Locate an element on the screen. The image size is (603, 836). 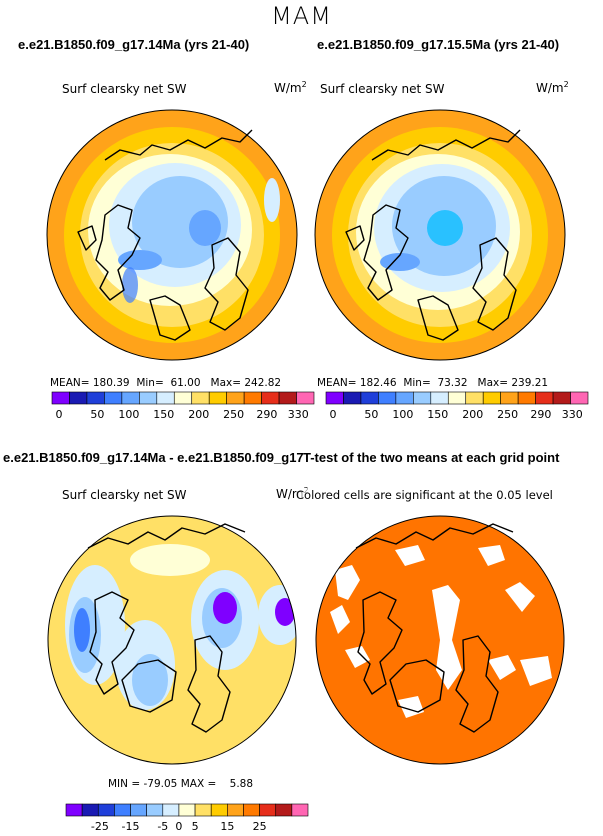
panel-3-stats: MIN = -79.05 MAX = 5.88 is located at coordinates (181, 784).